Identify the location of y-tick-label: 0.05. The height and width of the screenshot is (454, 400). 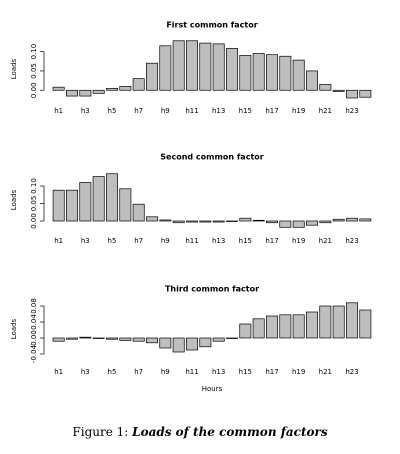
(34, 71).